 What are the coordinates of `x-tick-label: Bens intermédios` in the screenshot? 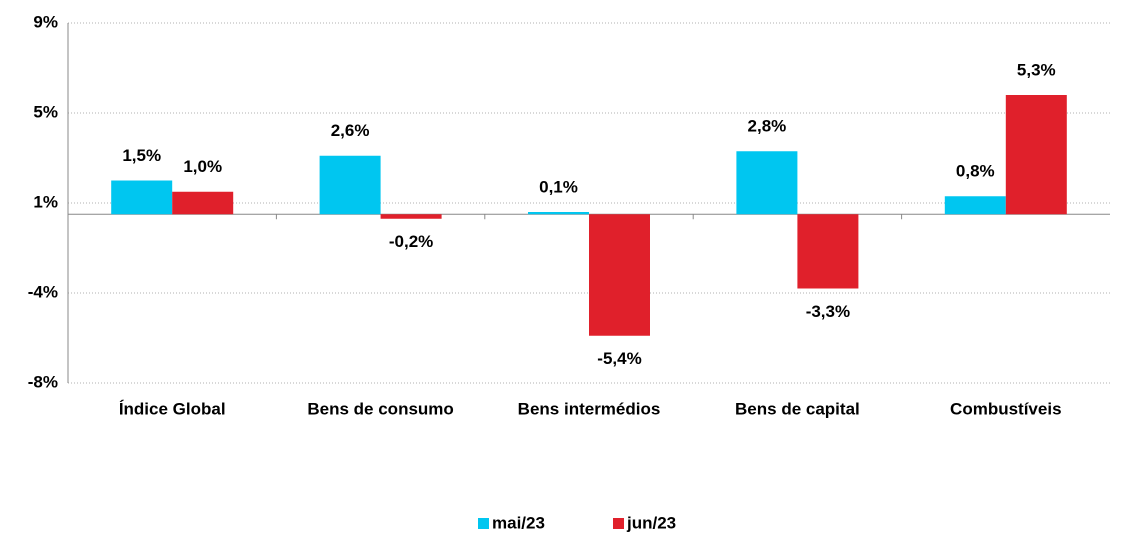 It's located at (589, 408).